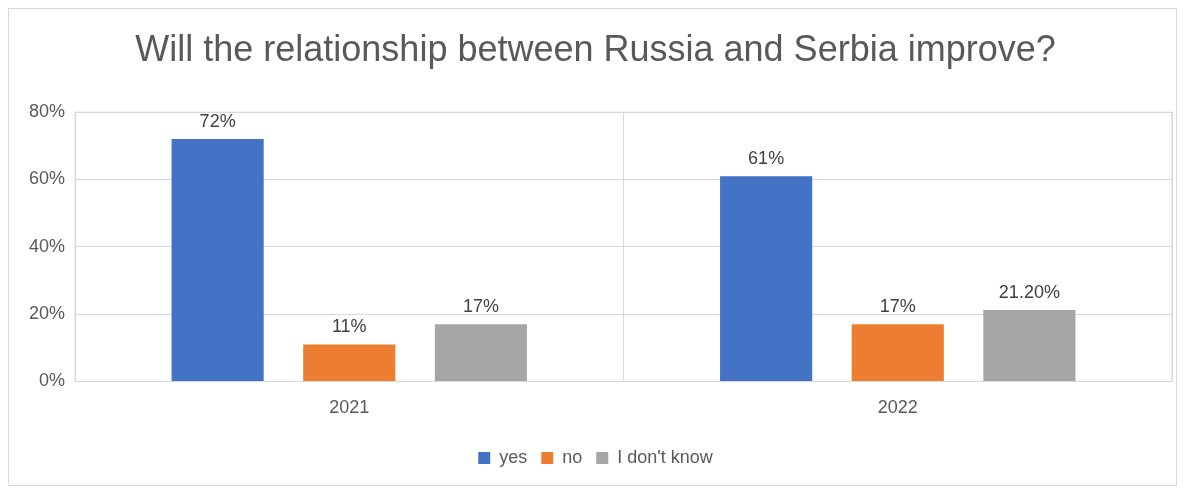 The width and height of the screenshot is (1185, 494). What do you see at coordinates (766, 158) in the screenshot?
I see `data-label: 61%` at bounding box center [766, 158].